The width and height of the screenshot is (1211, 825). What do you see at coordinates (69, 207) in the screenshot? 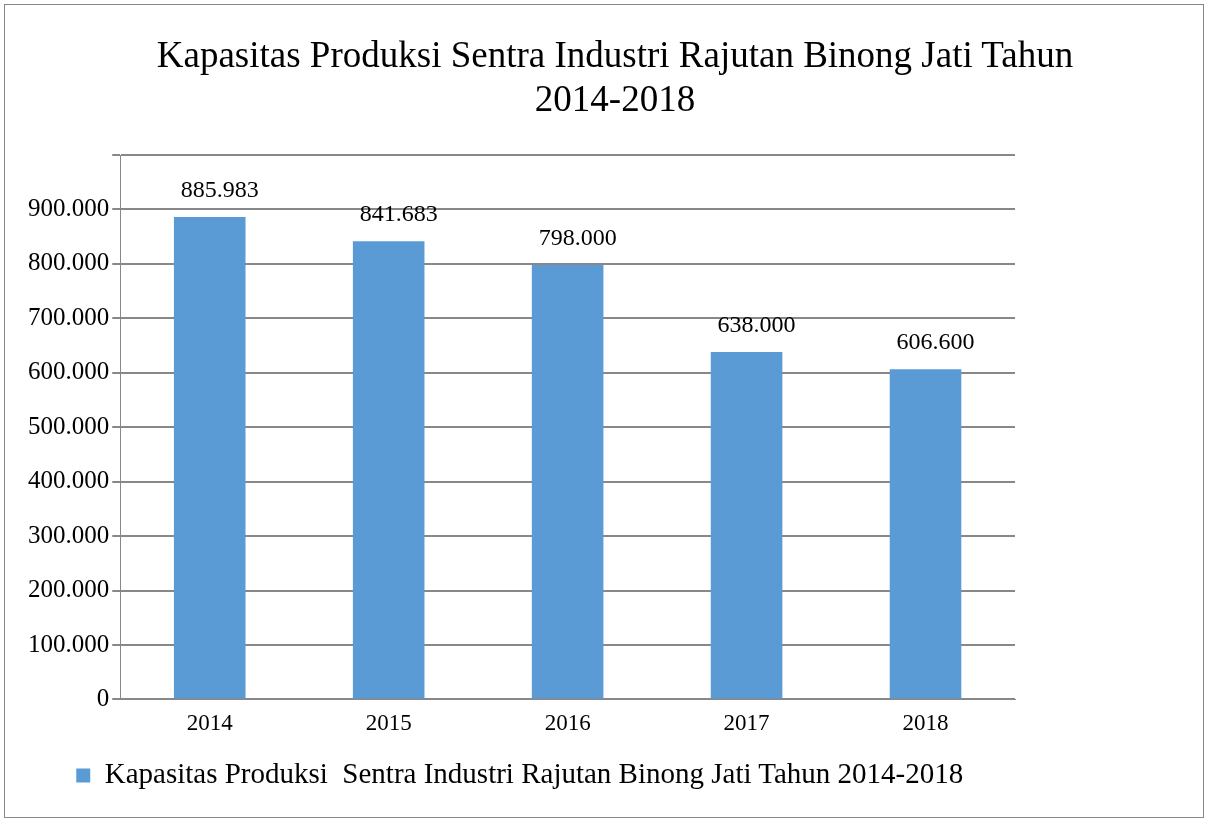
I see `y-tick-label: 900.000` at bounding box center [69, 207].